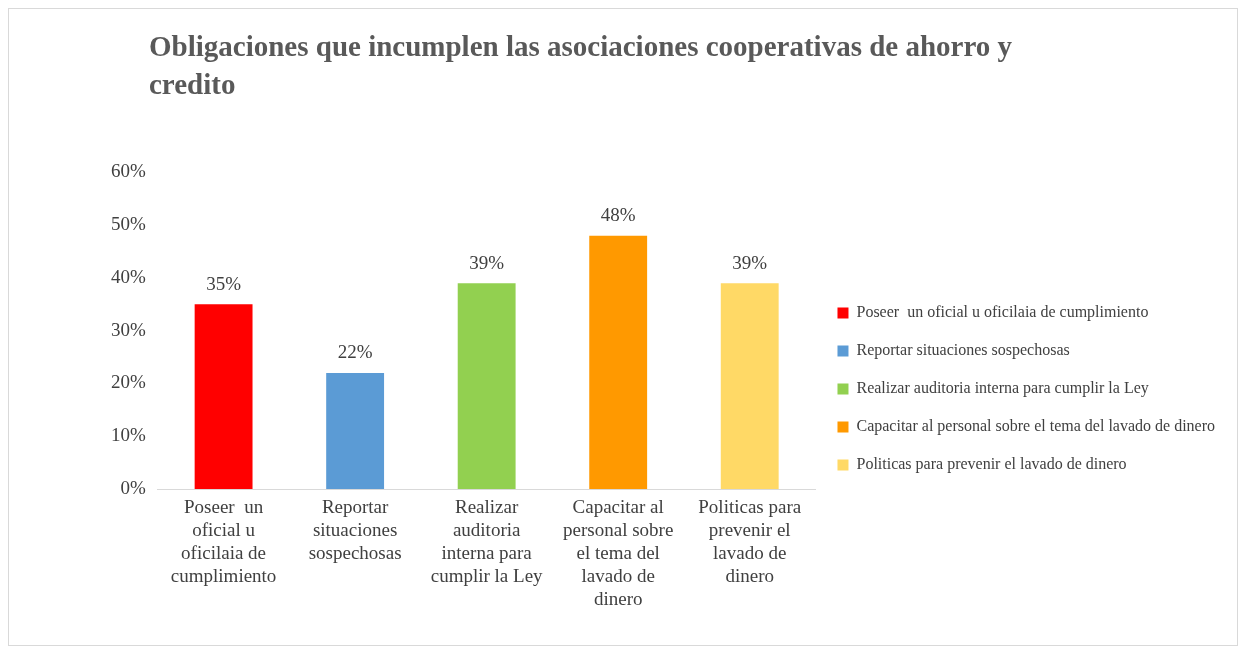 This screenshot has height=655, width=1247. Describe the element at coordinates (355, 352) in the screenshot. I see `data-label: 22%` at that location.